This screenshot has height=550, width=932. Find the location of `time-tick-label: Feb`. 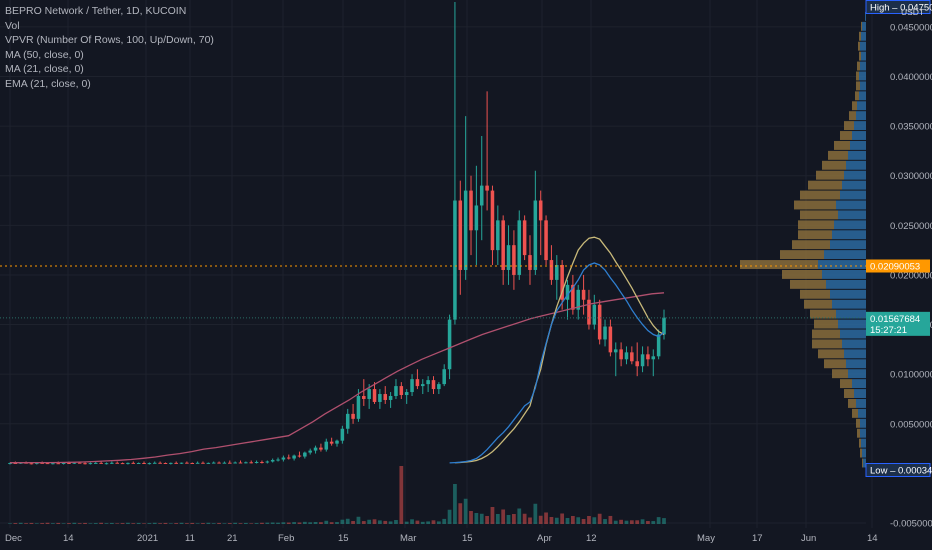

time-tick-label: Feb is located at coordinates (286, 538).